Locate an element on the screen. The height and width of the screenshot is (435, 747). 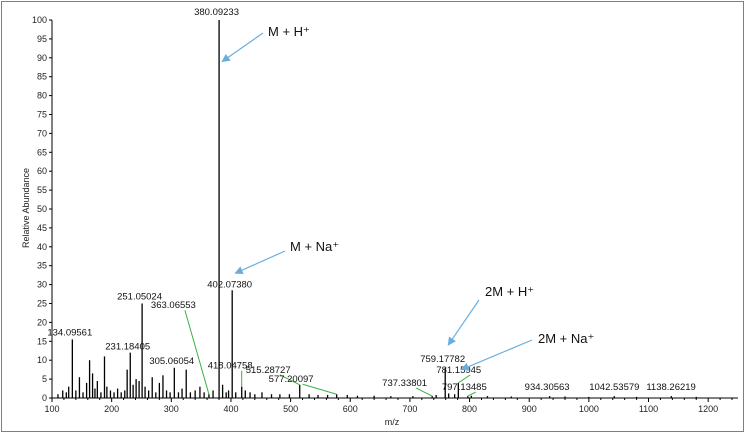
x-tick-label: 400 is located at coordinates (230, 409).